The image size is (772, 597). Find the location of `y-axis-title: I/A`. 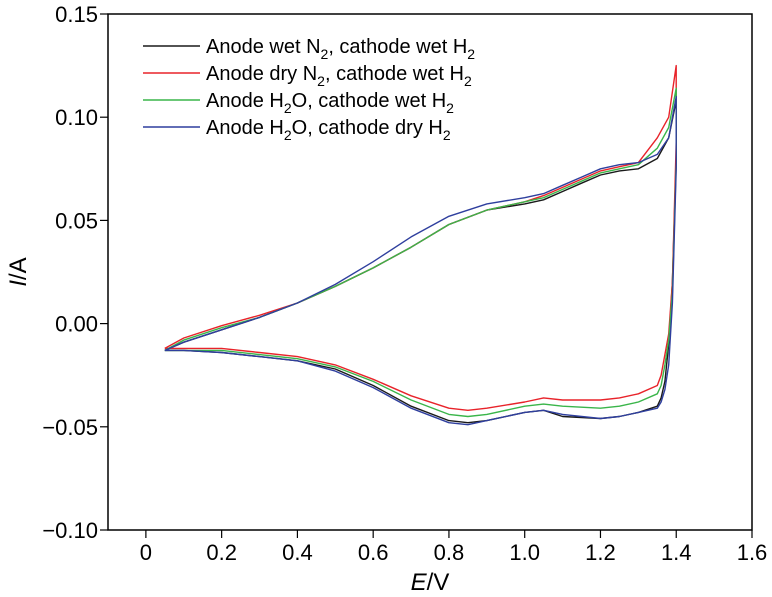

y-axis-title: I/A is located at coordinates (18, 271).